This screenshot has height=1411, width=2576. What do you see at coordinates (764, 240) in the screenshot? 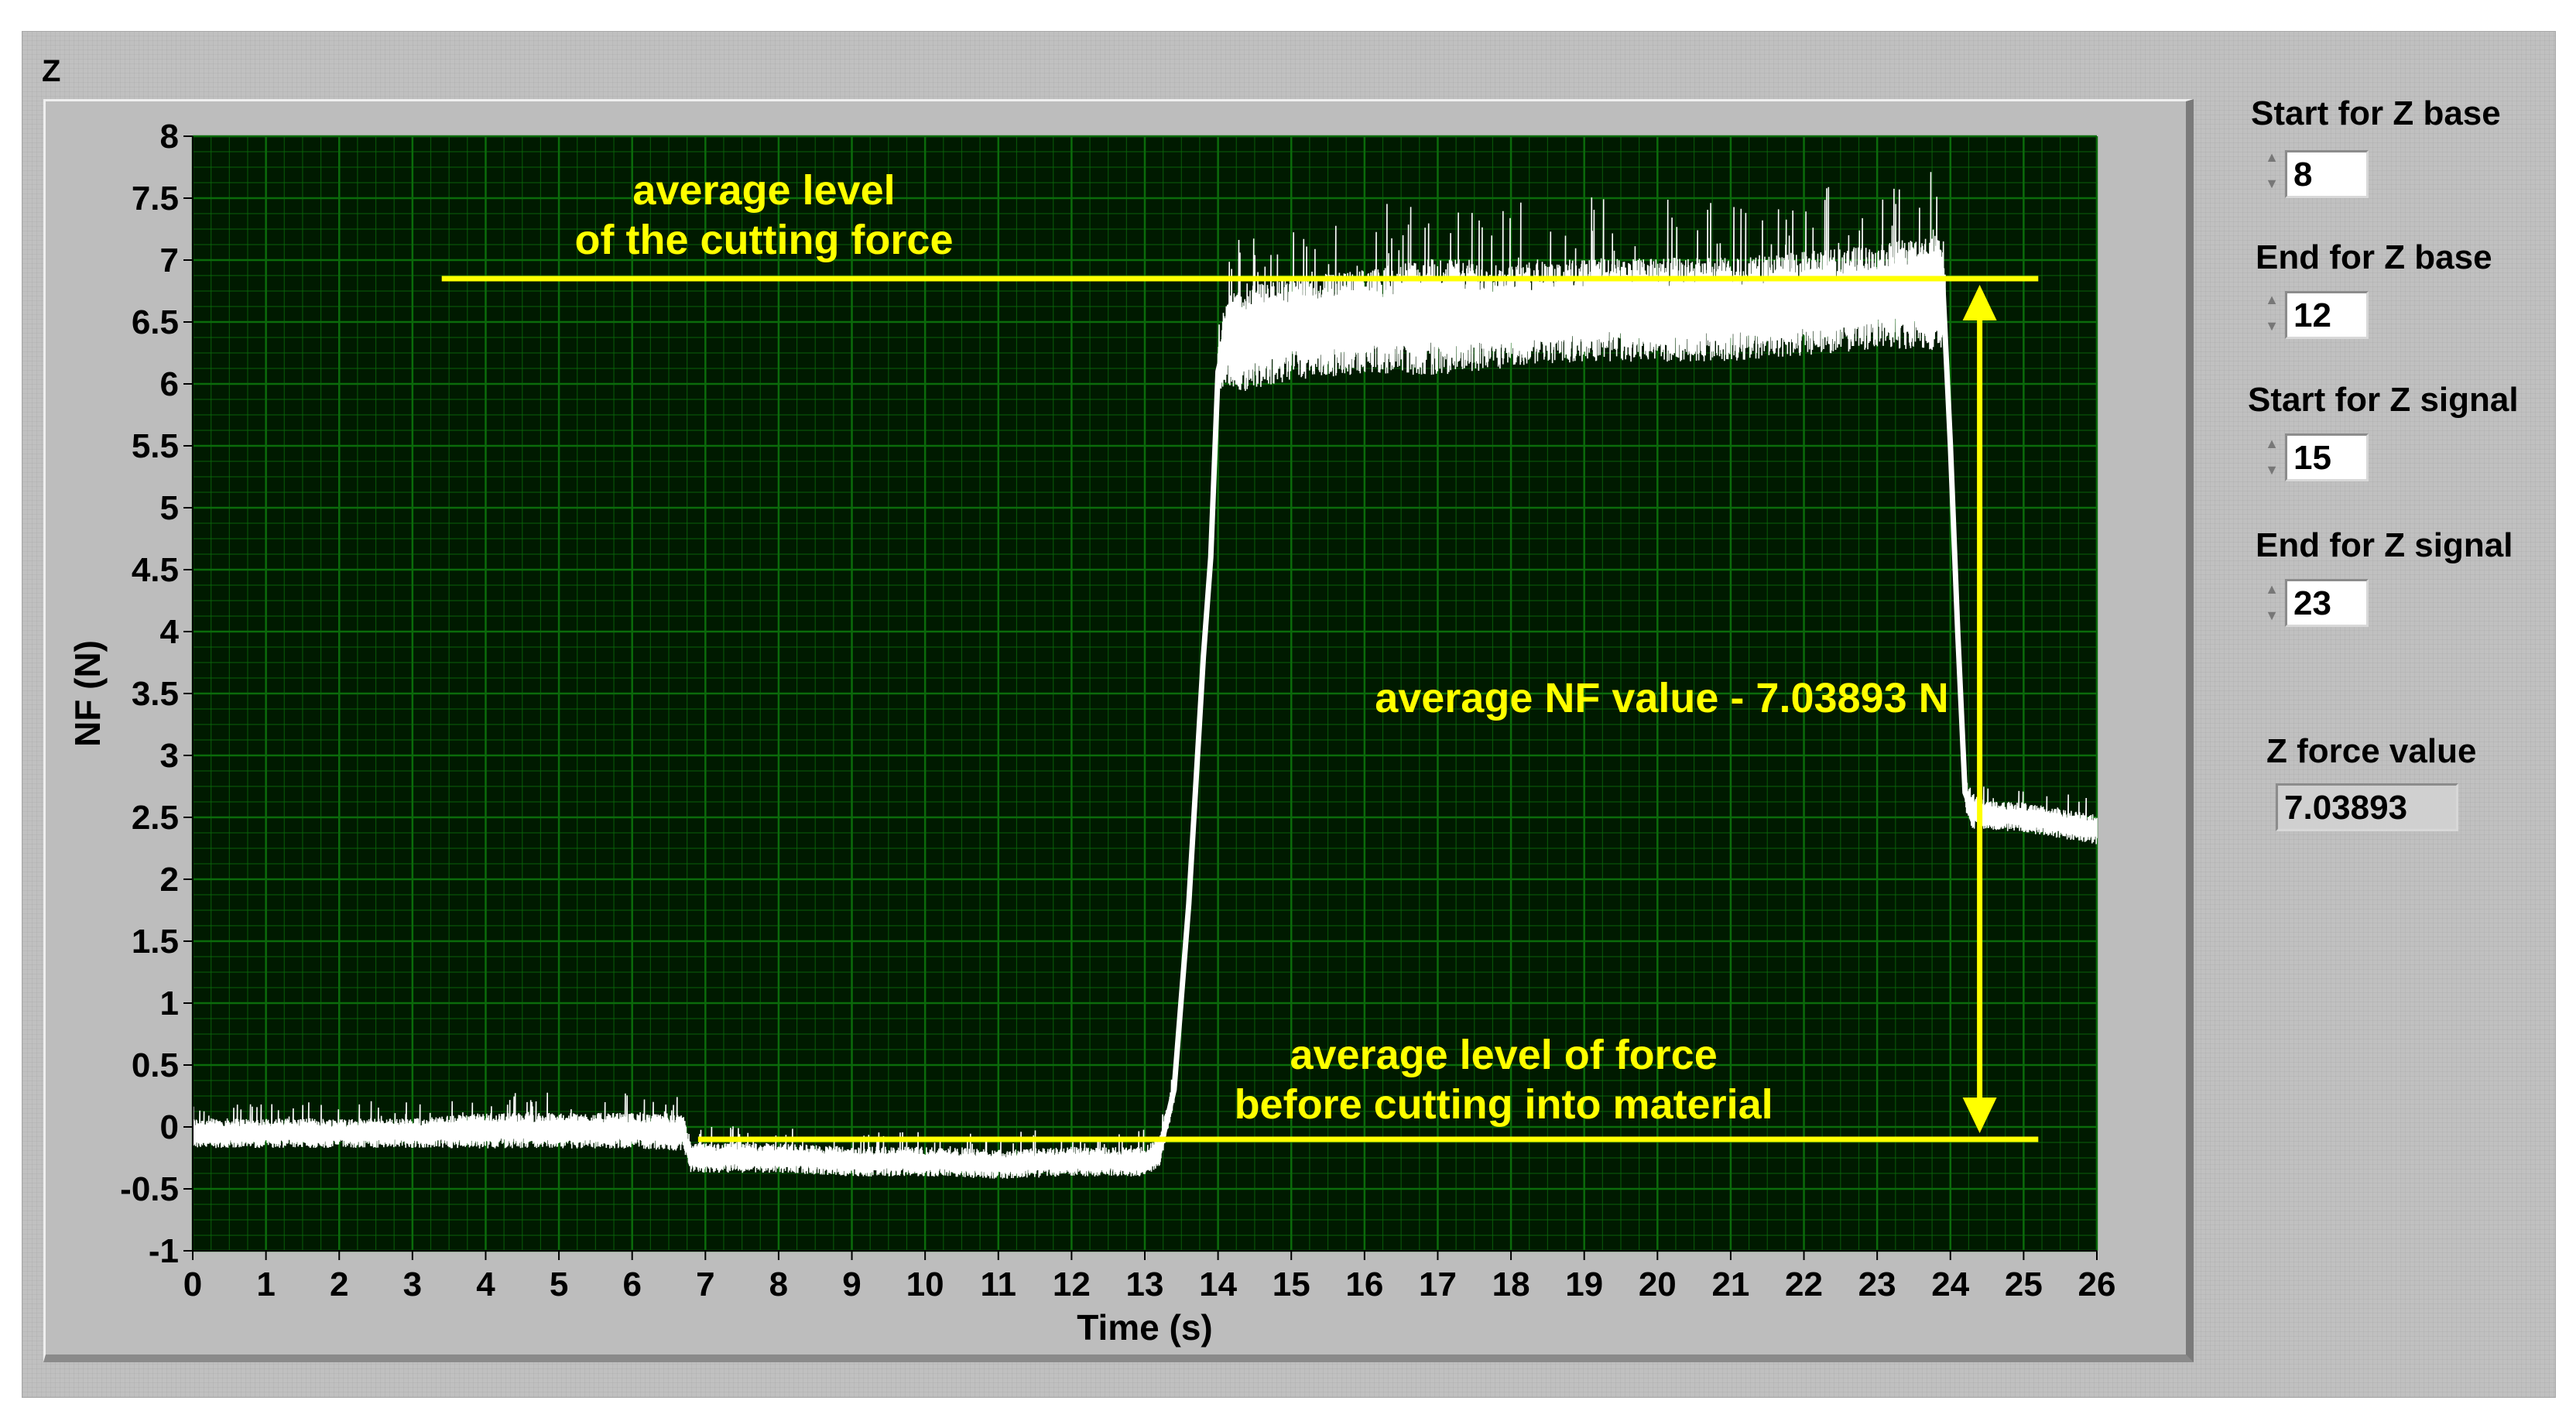
I see `top-annotation-line2: of the cutting force` at bounding box center [764, 240].